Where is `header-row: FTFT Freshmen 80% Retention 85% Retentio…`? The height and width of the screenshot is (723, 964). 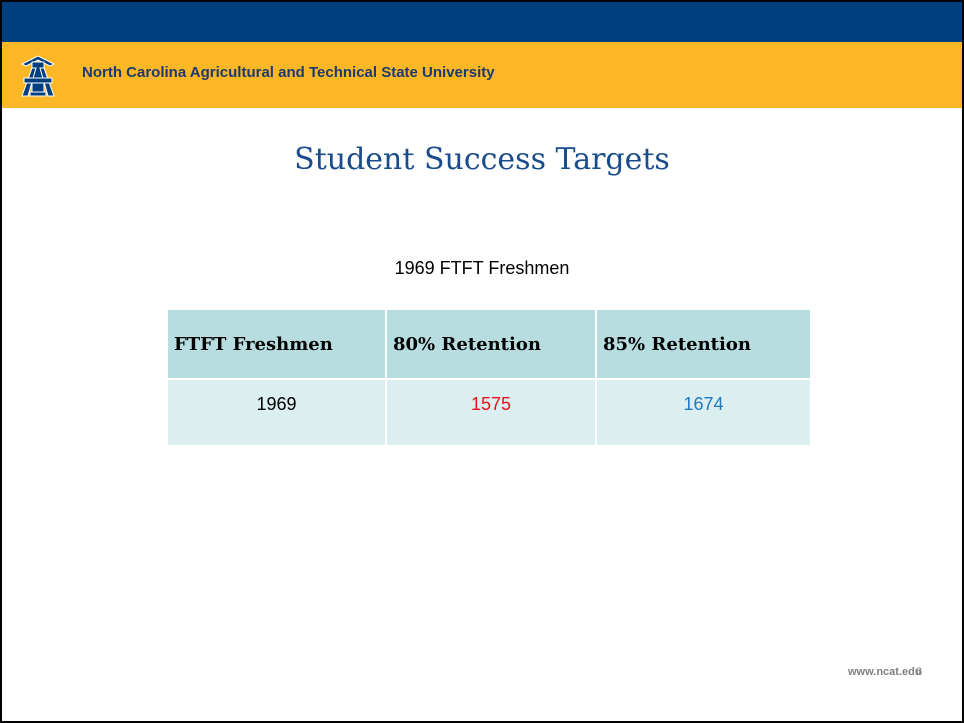
header-row: FTFT Freshmen 80% Retention 85% Retentio… is located at coordinates (490, 345).